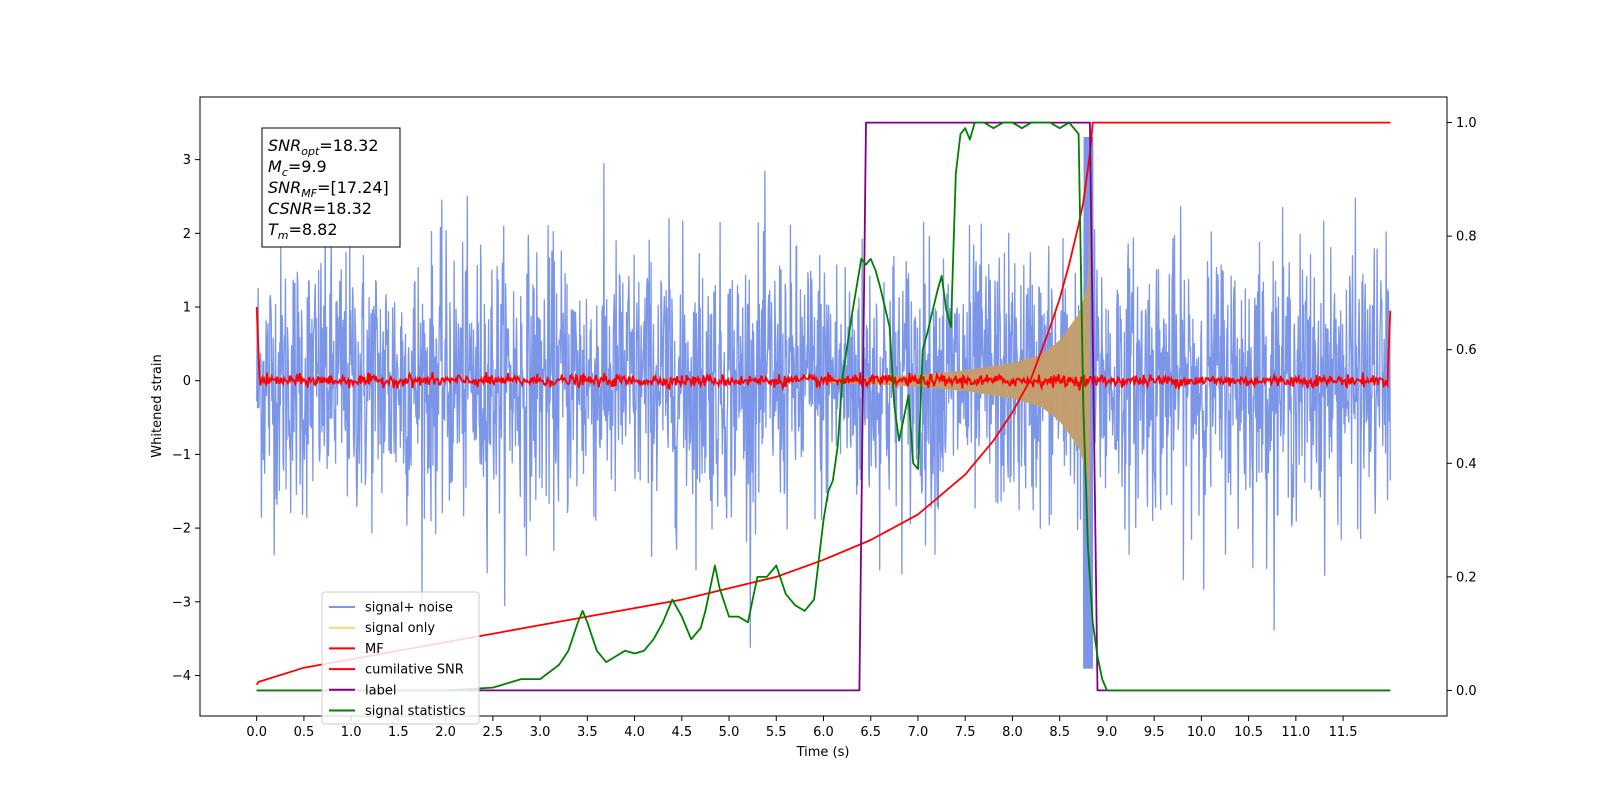 Image resolution: width=1600 pixels, height=800 pixels. Describe the element at coordinates (1012, 732) in the screenshot. I see `x-tick-label: 8.0` at that location.